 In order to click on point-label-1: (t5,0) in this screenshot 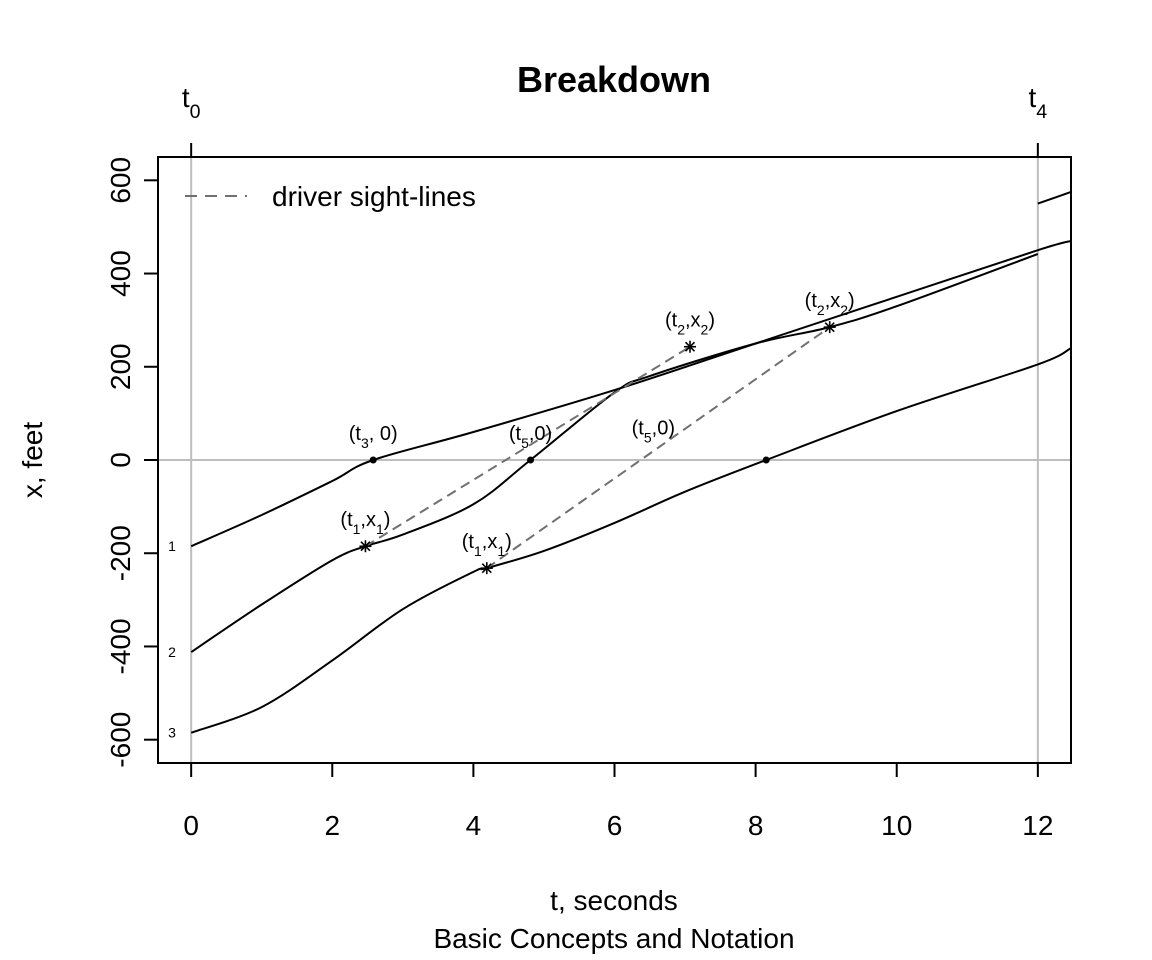, I will do `click(530, 437)`.